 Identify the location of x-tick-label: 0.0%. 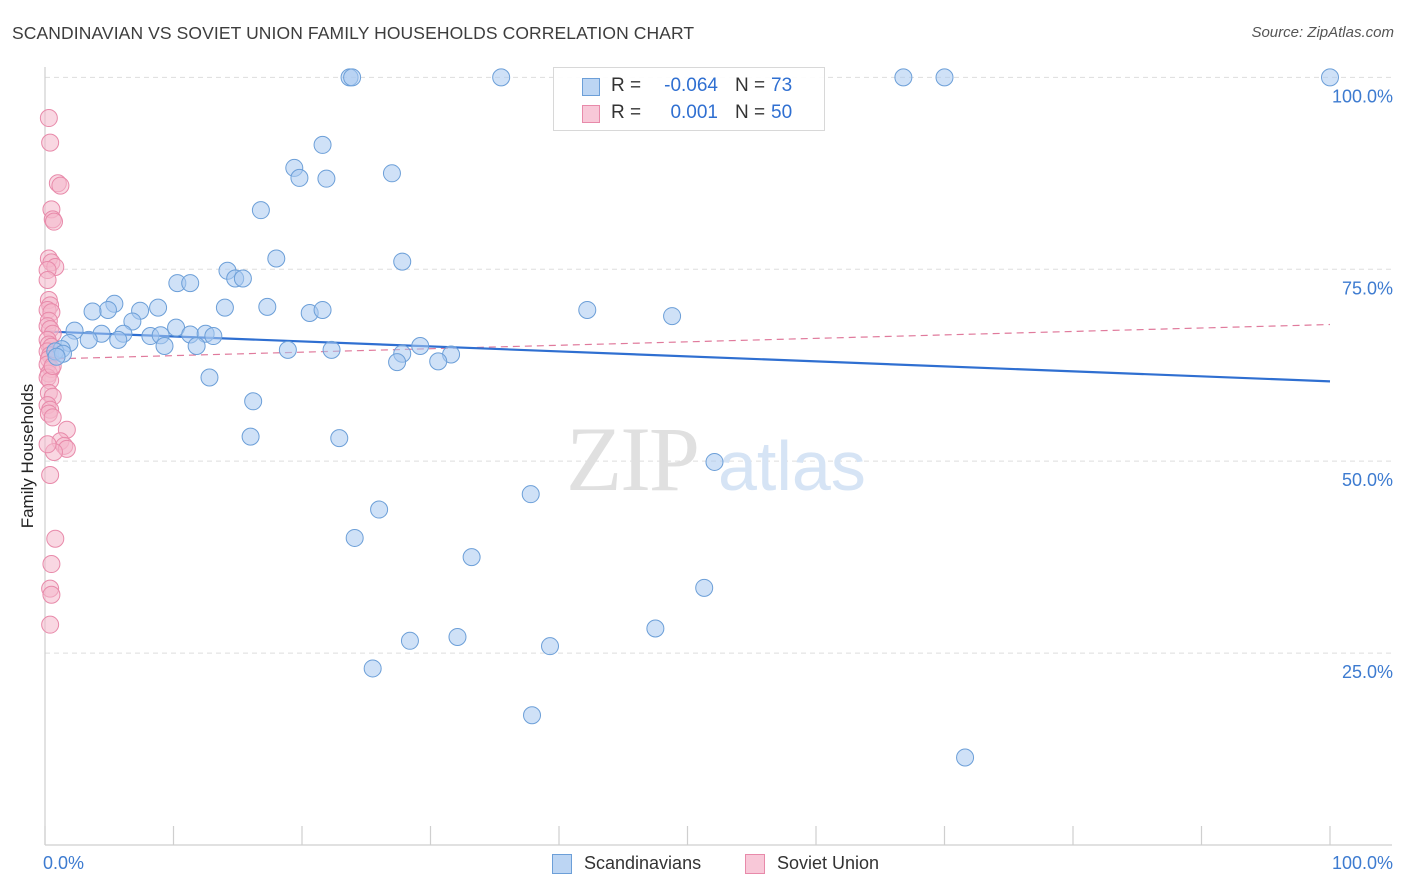
(63, 863).